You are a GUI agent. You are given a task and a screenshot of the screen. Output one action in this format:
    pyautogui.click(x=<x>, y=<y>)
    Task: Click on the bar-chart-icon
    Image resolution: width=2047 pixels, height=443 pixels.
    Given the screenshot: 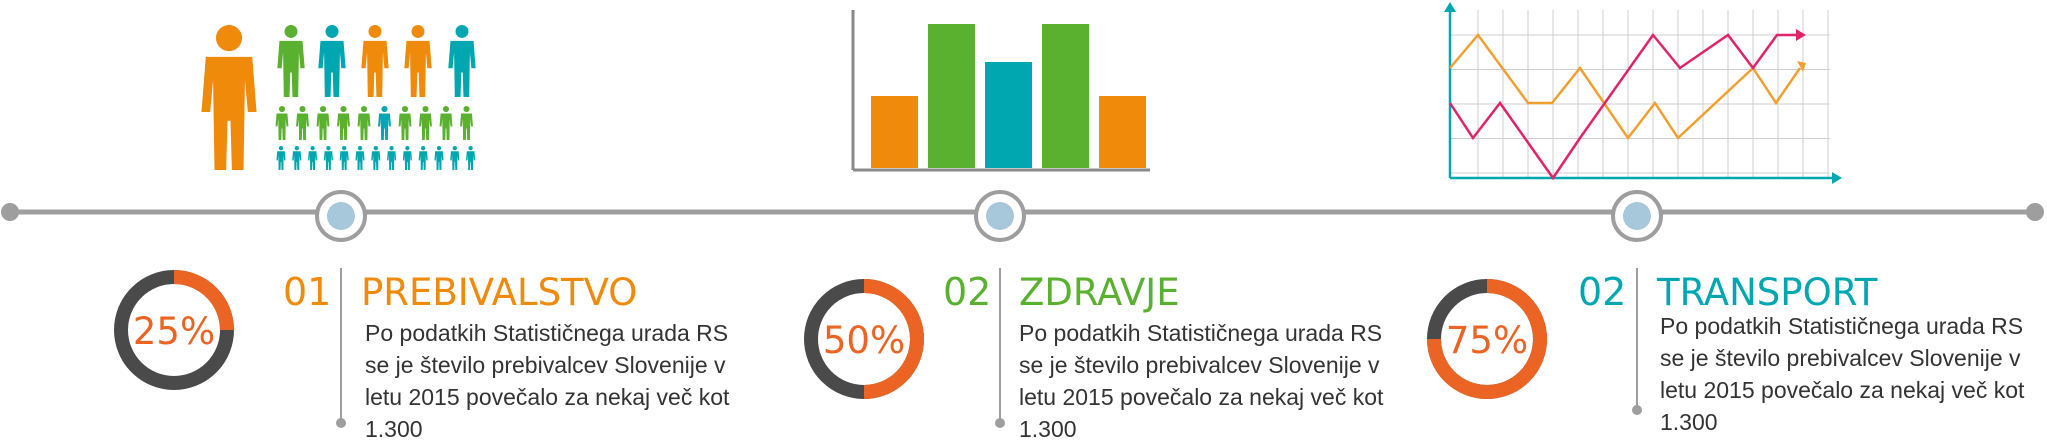 What is the action you would take?
    pyautogui.click(x=1000, y=91)
    